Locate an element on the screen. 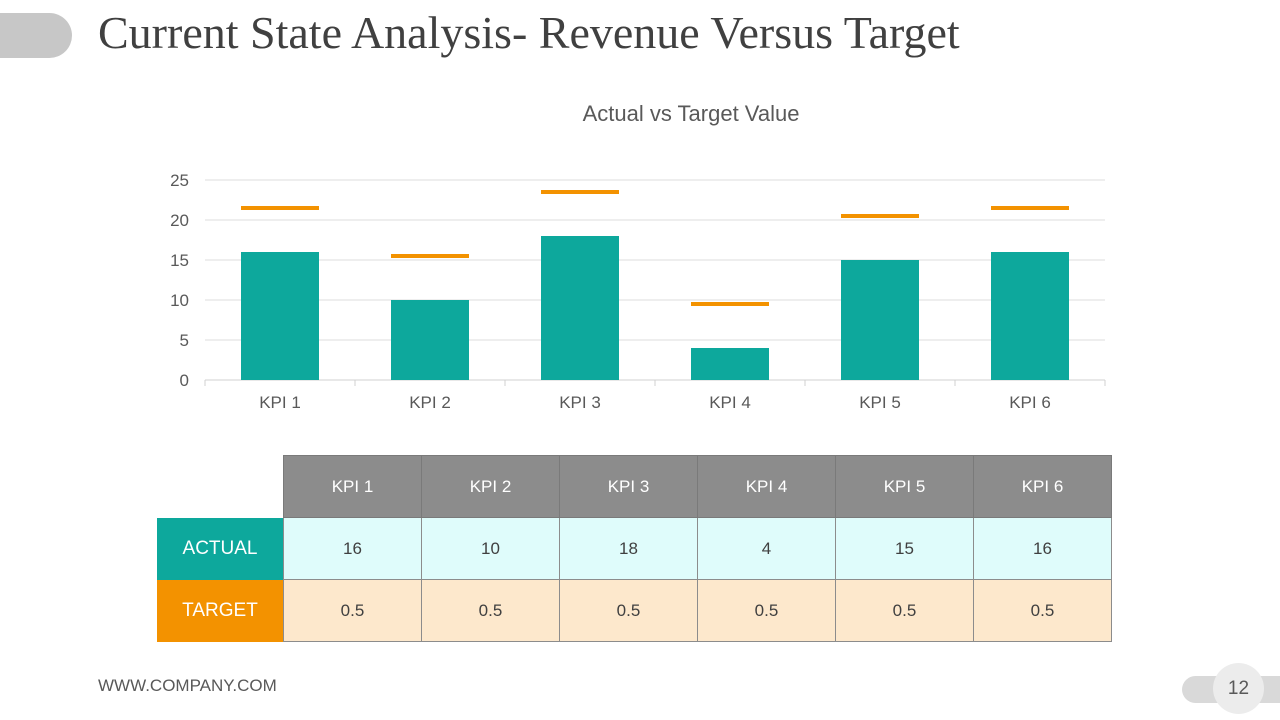 The width and height of the screenshot is (1280, 720). table-row-target: TARGET 0.5 0.5 0.5 0.5 0.5 0.5 is located at coordinates (634, 610).